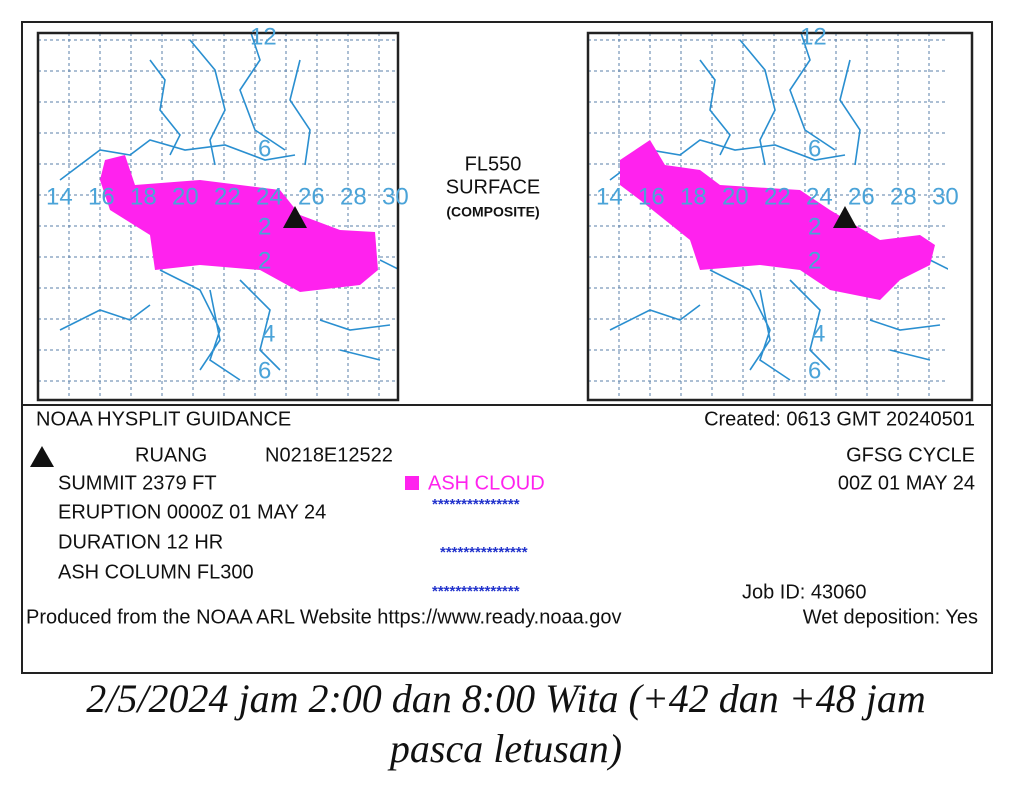  I want to click on duration: DURATION 12 HR, so click(140, 542).